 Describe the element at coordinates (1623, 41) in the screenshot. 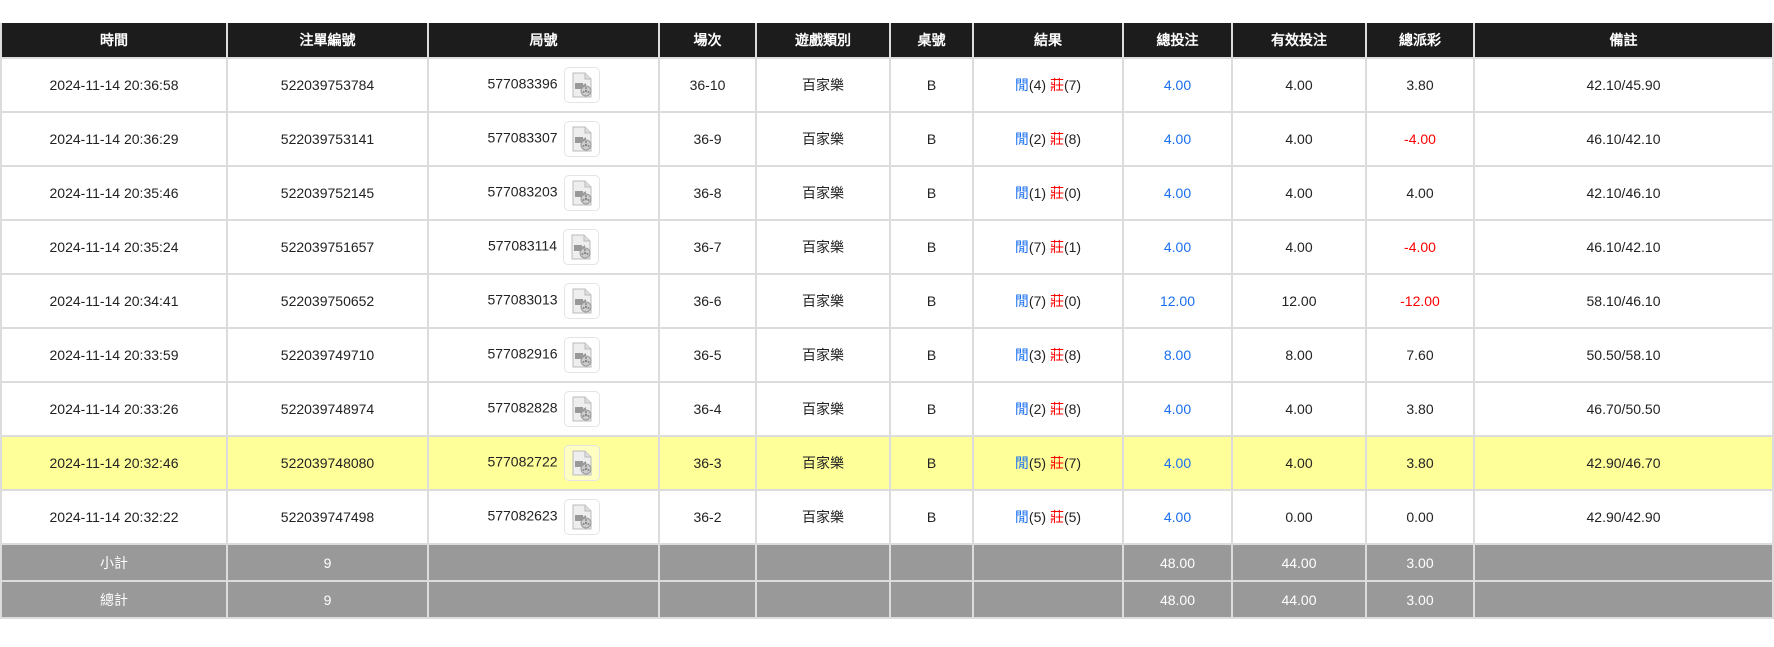

I see `column-header-note: 備註` at that location.